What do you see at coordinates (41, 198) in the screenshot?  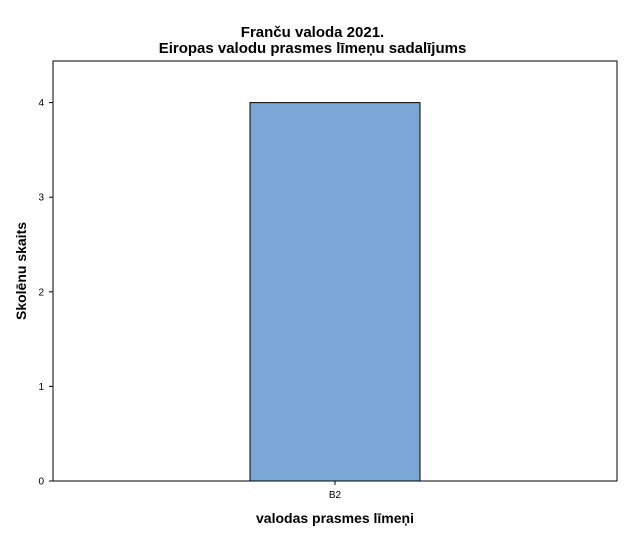 I see `y-tick-label: 3` at bounding box center [41, 198].